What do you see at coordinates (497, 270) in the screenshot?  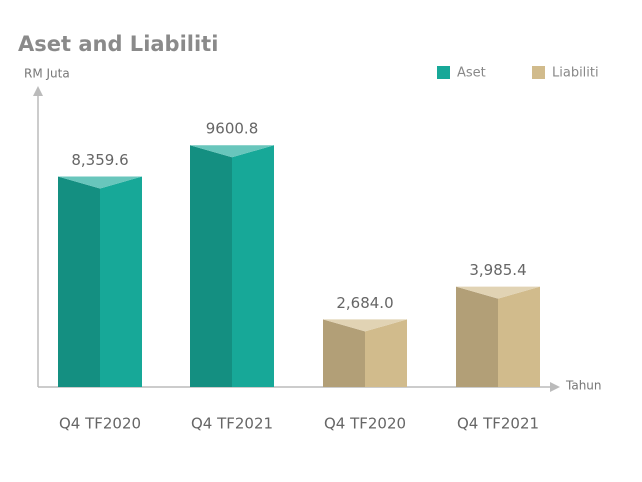 I see `value-label: 3,985.4` at bounding box center [497, 270].